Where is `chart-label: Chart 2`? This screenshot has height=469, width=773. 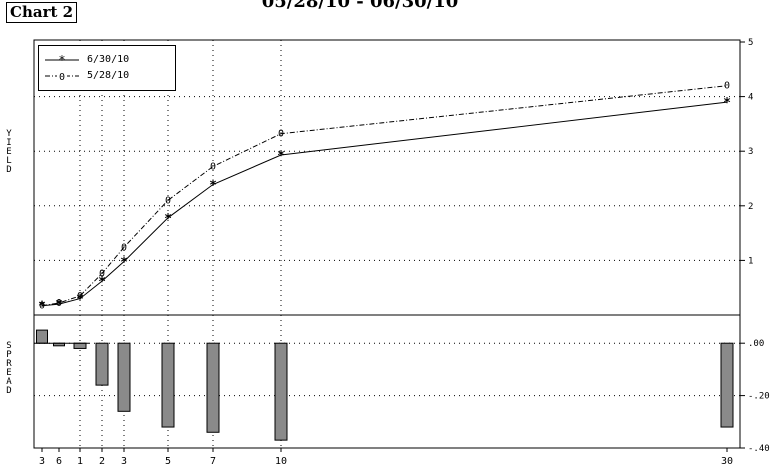 chart-label: Chart 2 is located at coordinates (42, 12).